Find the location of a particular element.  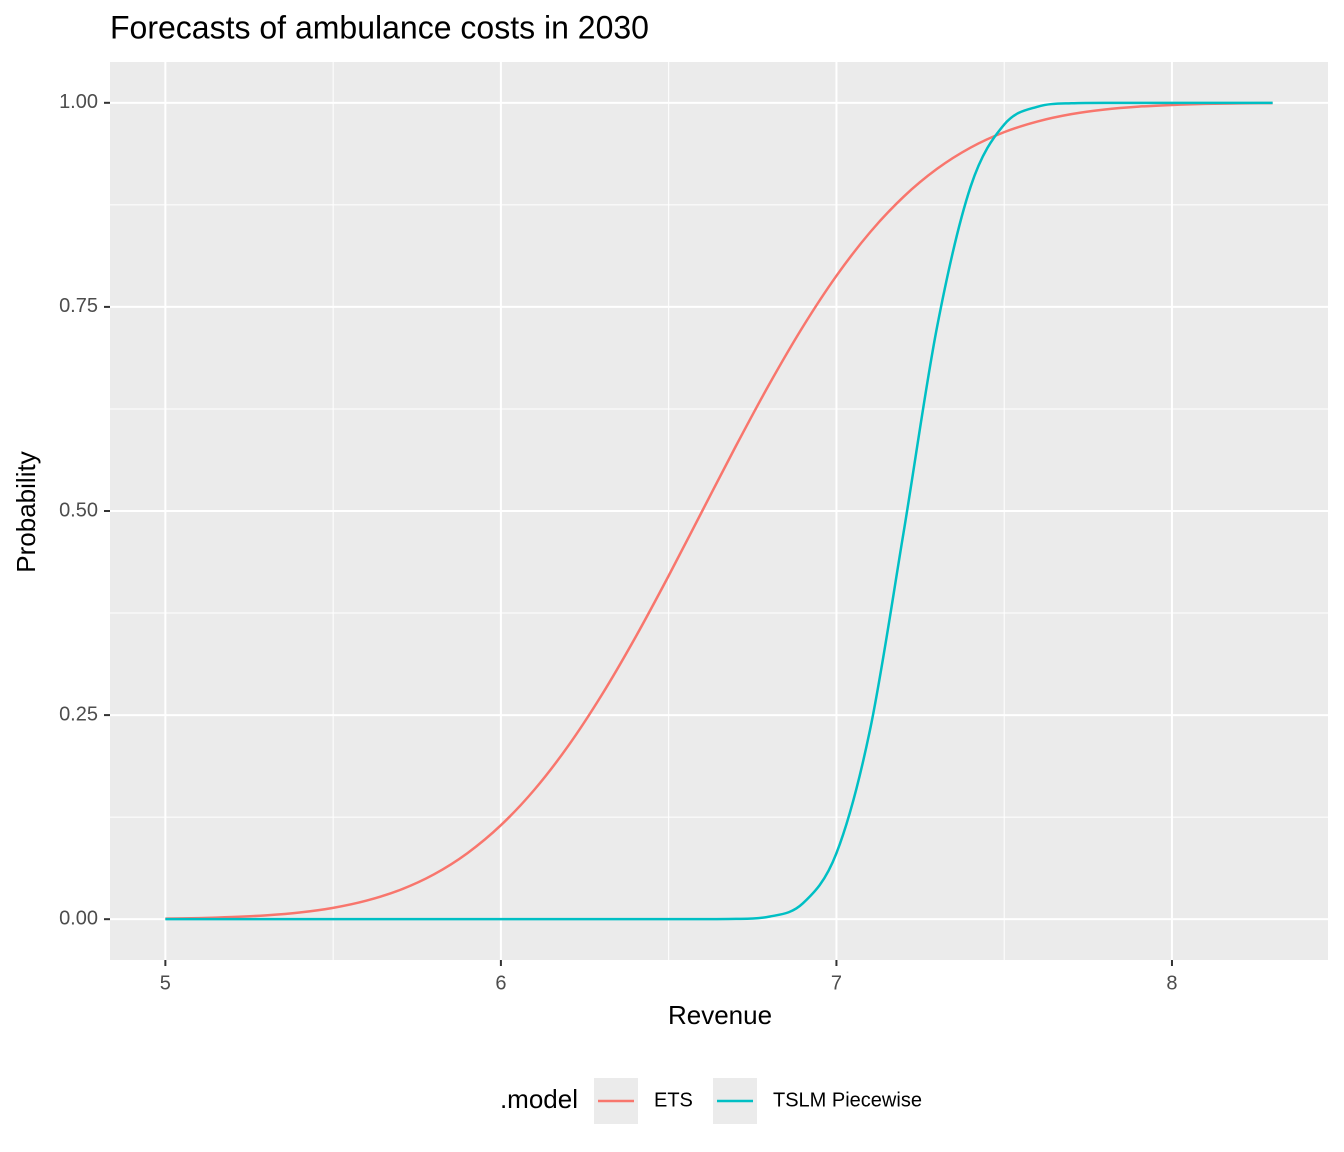

x-tick-label: 5 is located at coordinates (165, 983).